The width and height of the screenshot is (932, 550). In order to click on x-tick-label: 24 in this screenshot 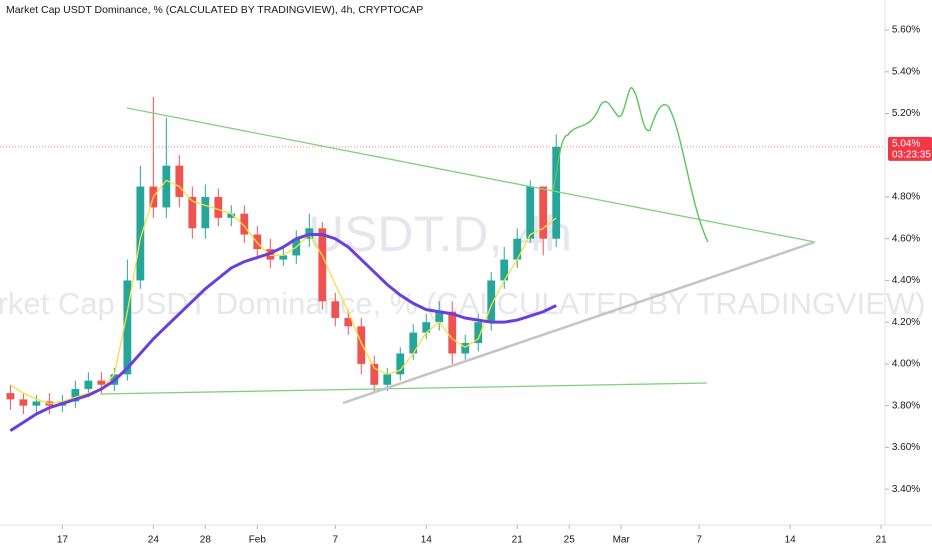, I will do `click(154, 540)`.